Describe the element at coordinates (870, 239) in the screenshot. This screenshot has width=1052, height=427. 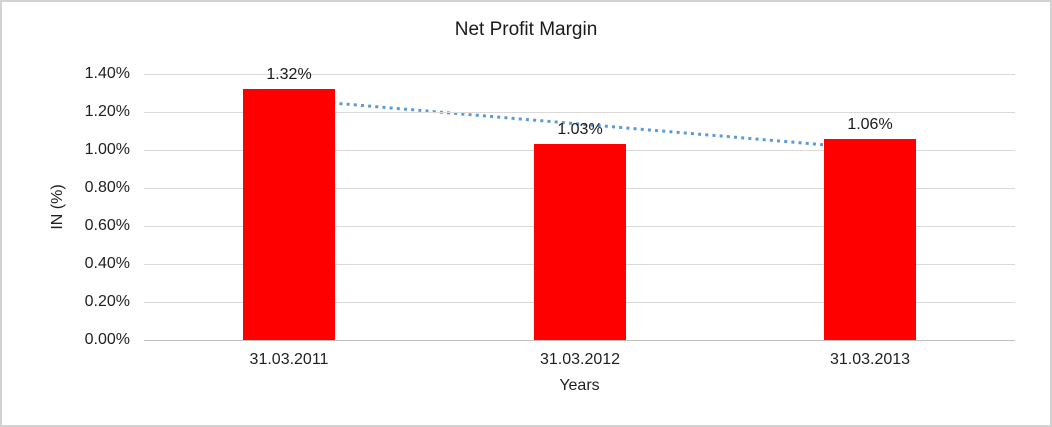
I see `bar-31.03.2013` at that location.